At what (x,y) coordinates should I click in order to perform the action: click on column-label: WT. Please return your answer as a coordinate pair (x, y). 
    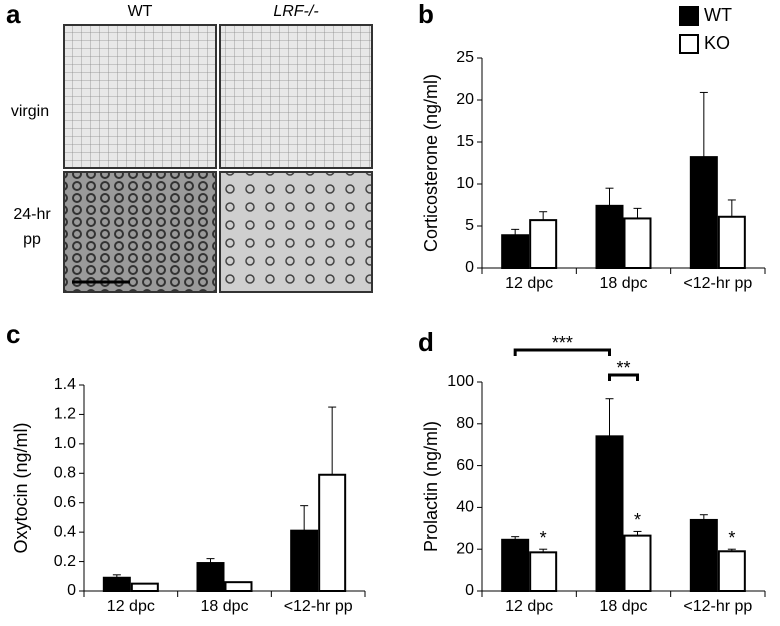
    Looking at the image, I should click on (140, 11).